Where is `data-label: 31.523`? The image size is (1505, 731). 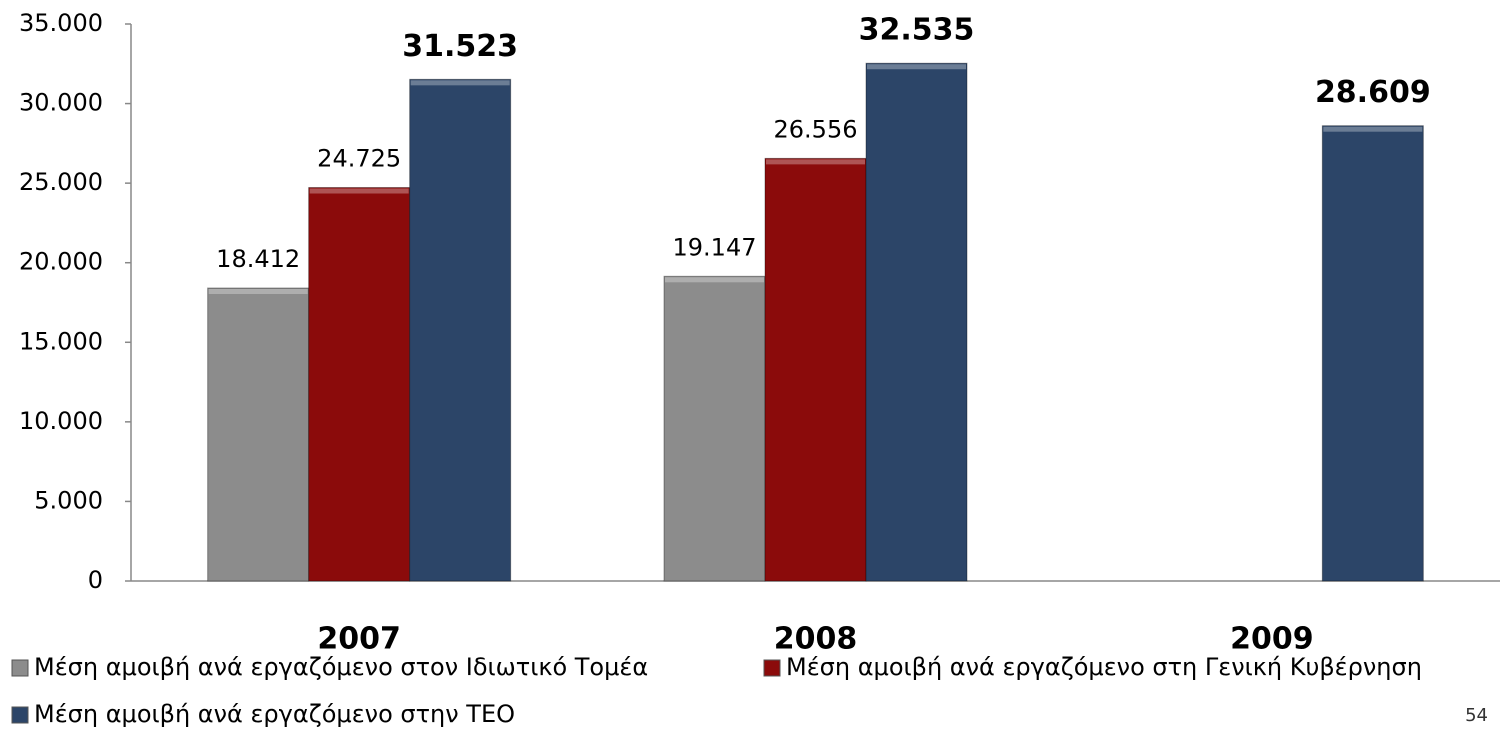 data-label: 31.523 is located at coordinates (460, 46).